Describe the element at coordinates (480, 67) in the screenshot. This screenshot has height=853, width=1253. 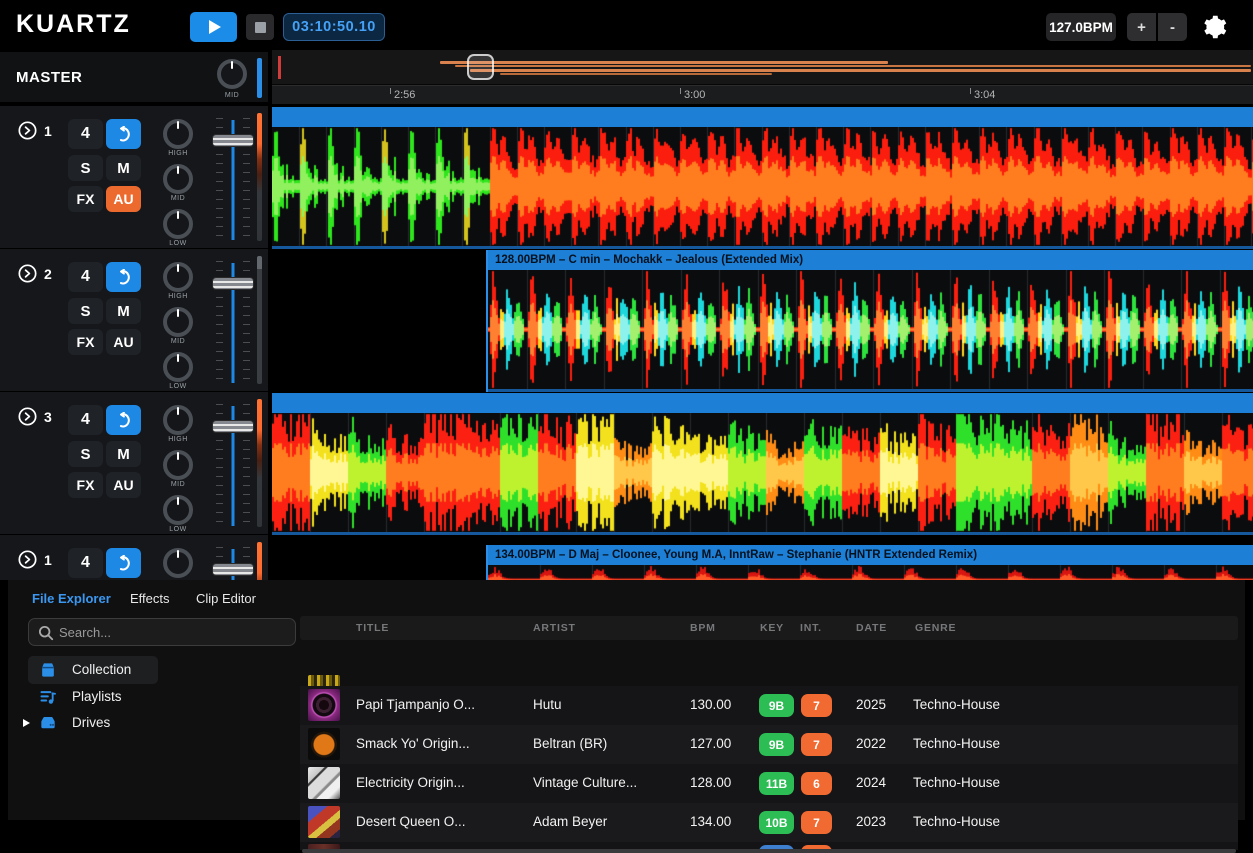
I see `overview-playhead-marker` at that location.